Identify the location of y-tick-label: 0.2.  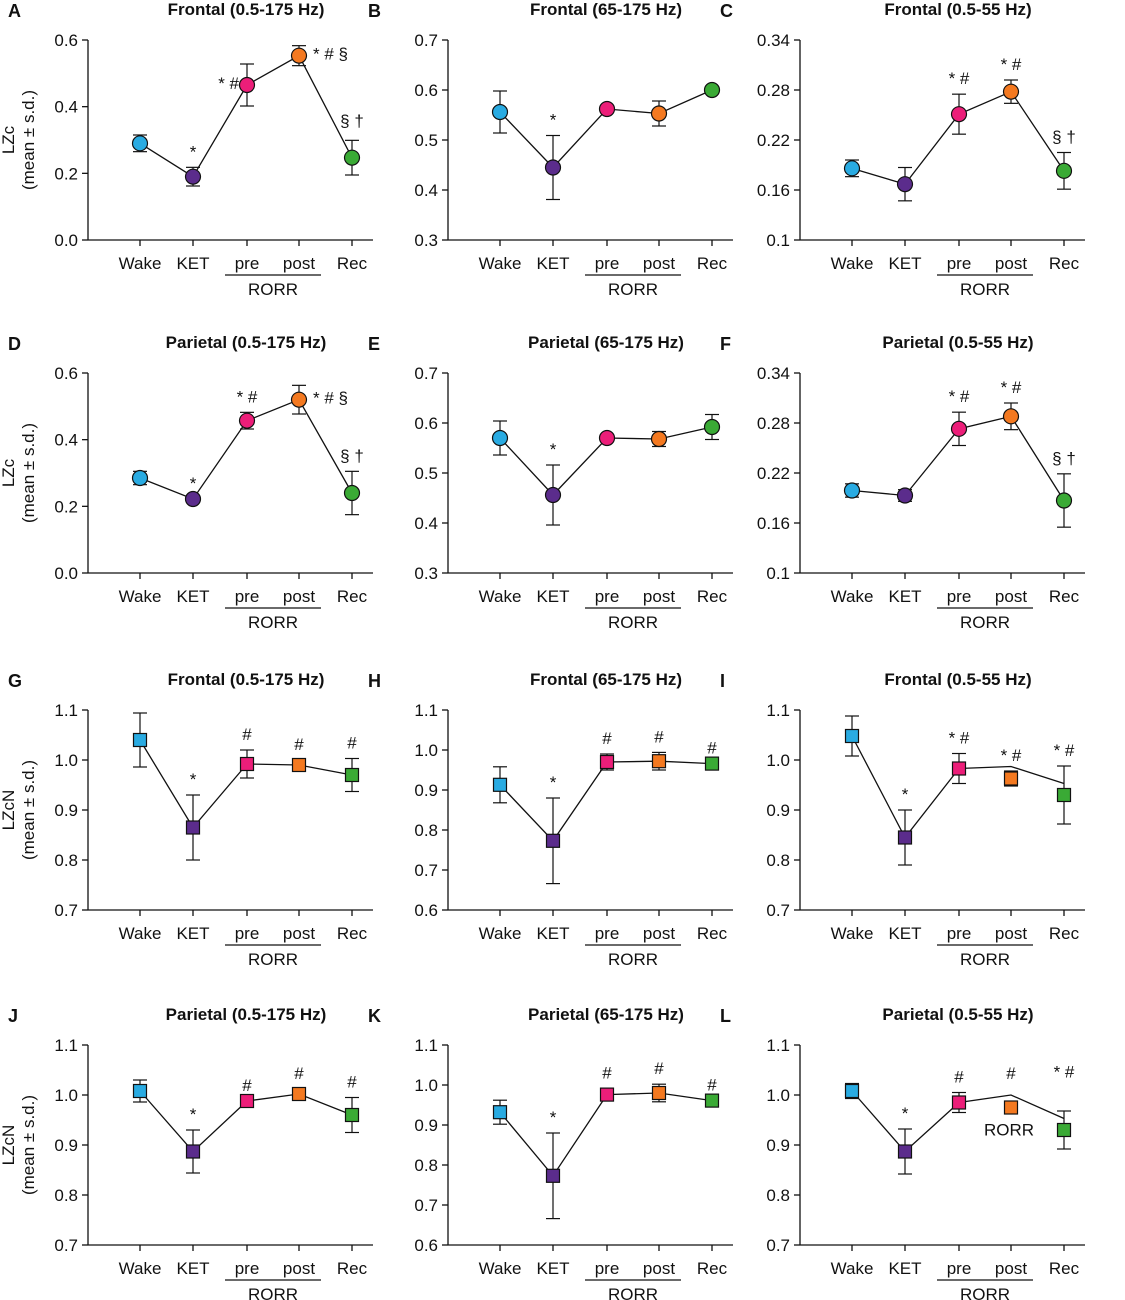
(66, 173).